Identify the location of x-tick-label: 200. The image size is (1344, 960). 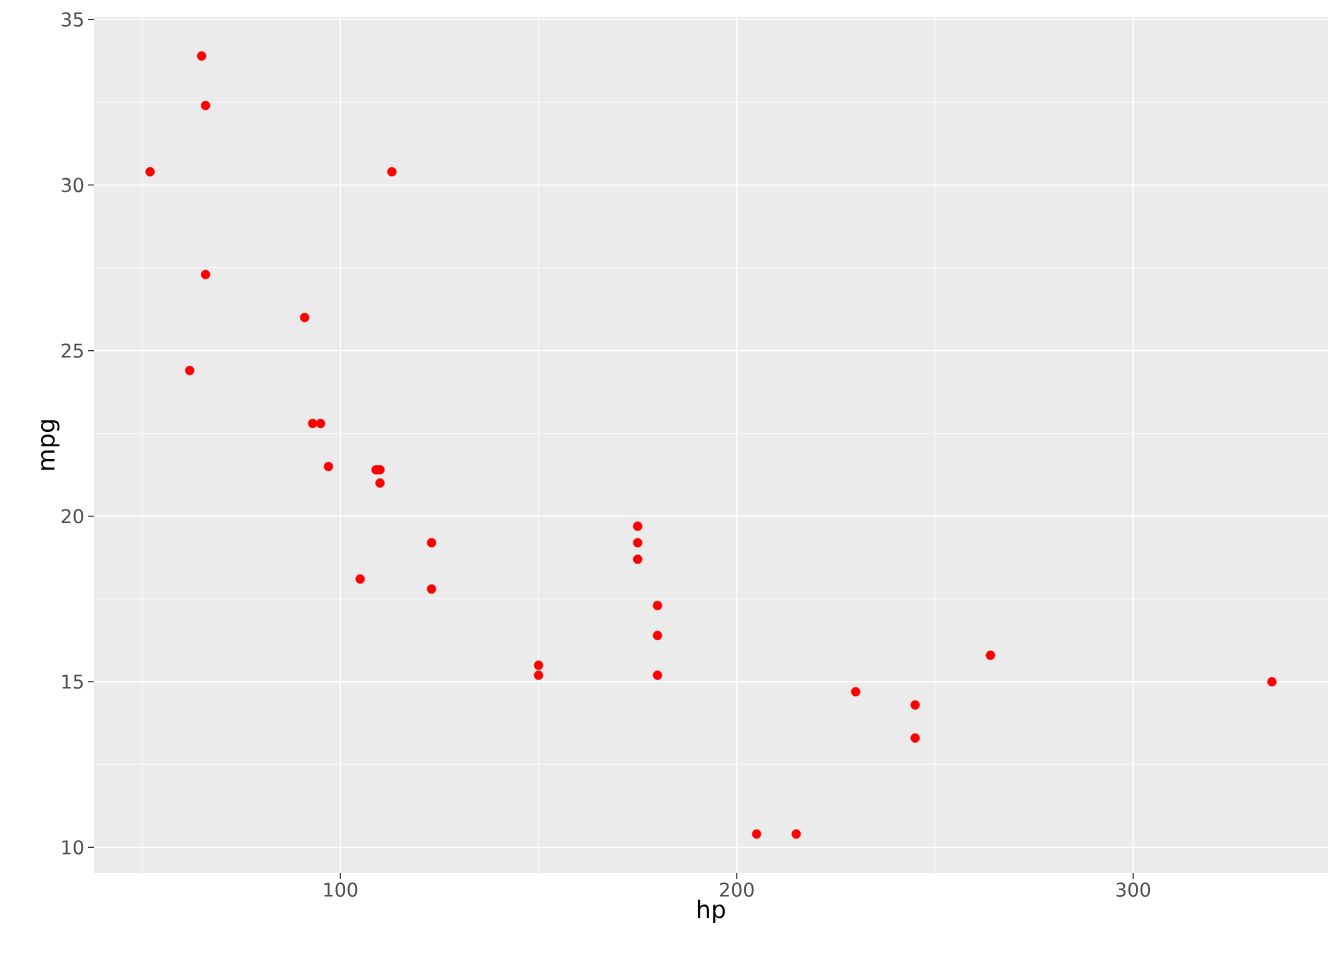
(737, 889).